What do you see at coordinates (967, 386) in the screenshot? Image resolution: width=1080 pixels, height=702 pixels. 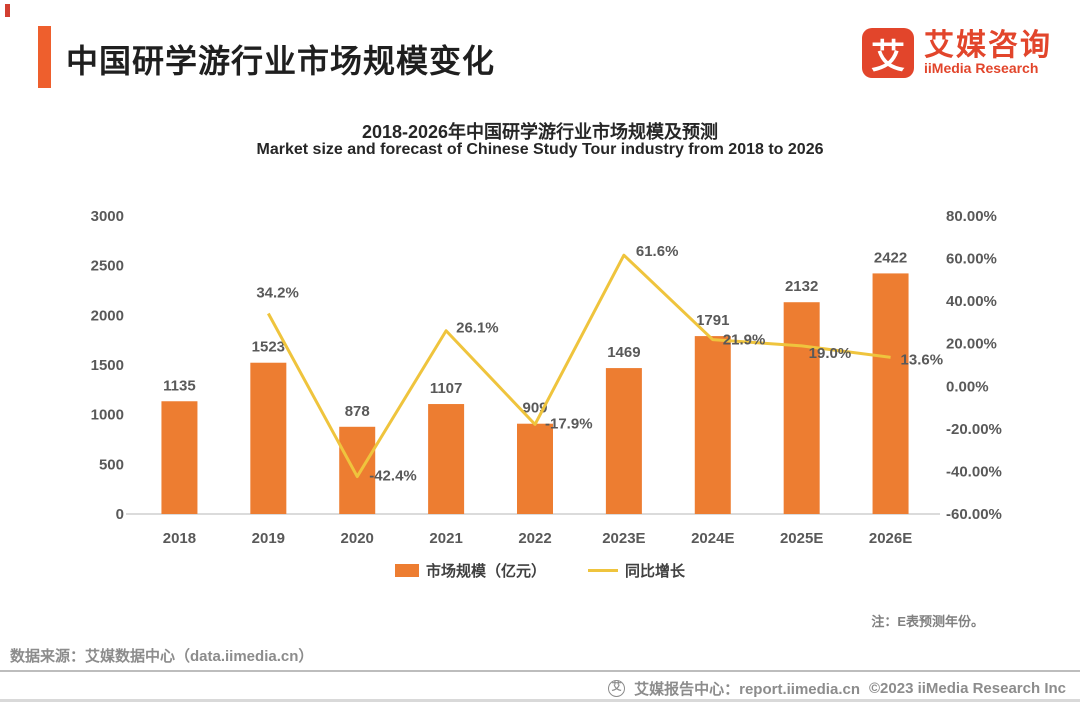 I see `right-axis-tick: 0.00%` at bounding box center [967, 386].